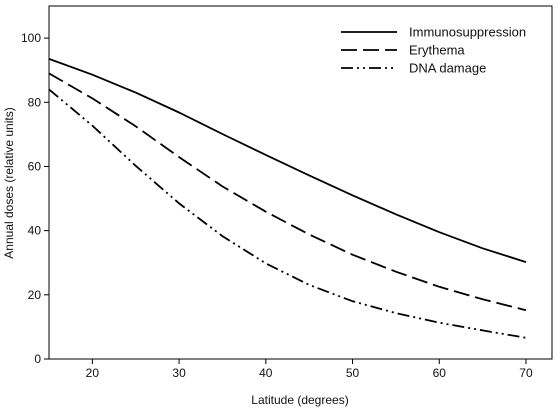 The image size is (560, 411). What do you see at coordinates (437, 50) in the screenshot?
I see `legend-label-erythema: Erythema` at bounding box center [437, 50].